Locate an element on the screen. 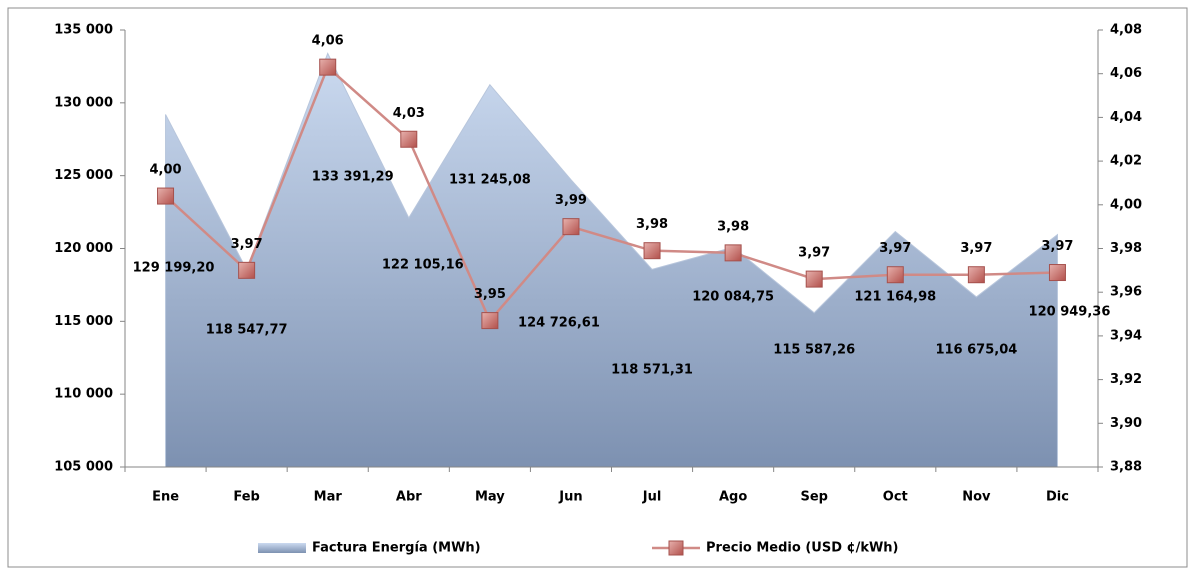  data-label: 124 726,61 is located at coordinates (559, 323).